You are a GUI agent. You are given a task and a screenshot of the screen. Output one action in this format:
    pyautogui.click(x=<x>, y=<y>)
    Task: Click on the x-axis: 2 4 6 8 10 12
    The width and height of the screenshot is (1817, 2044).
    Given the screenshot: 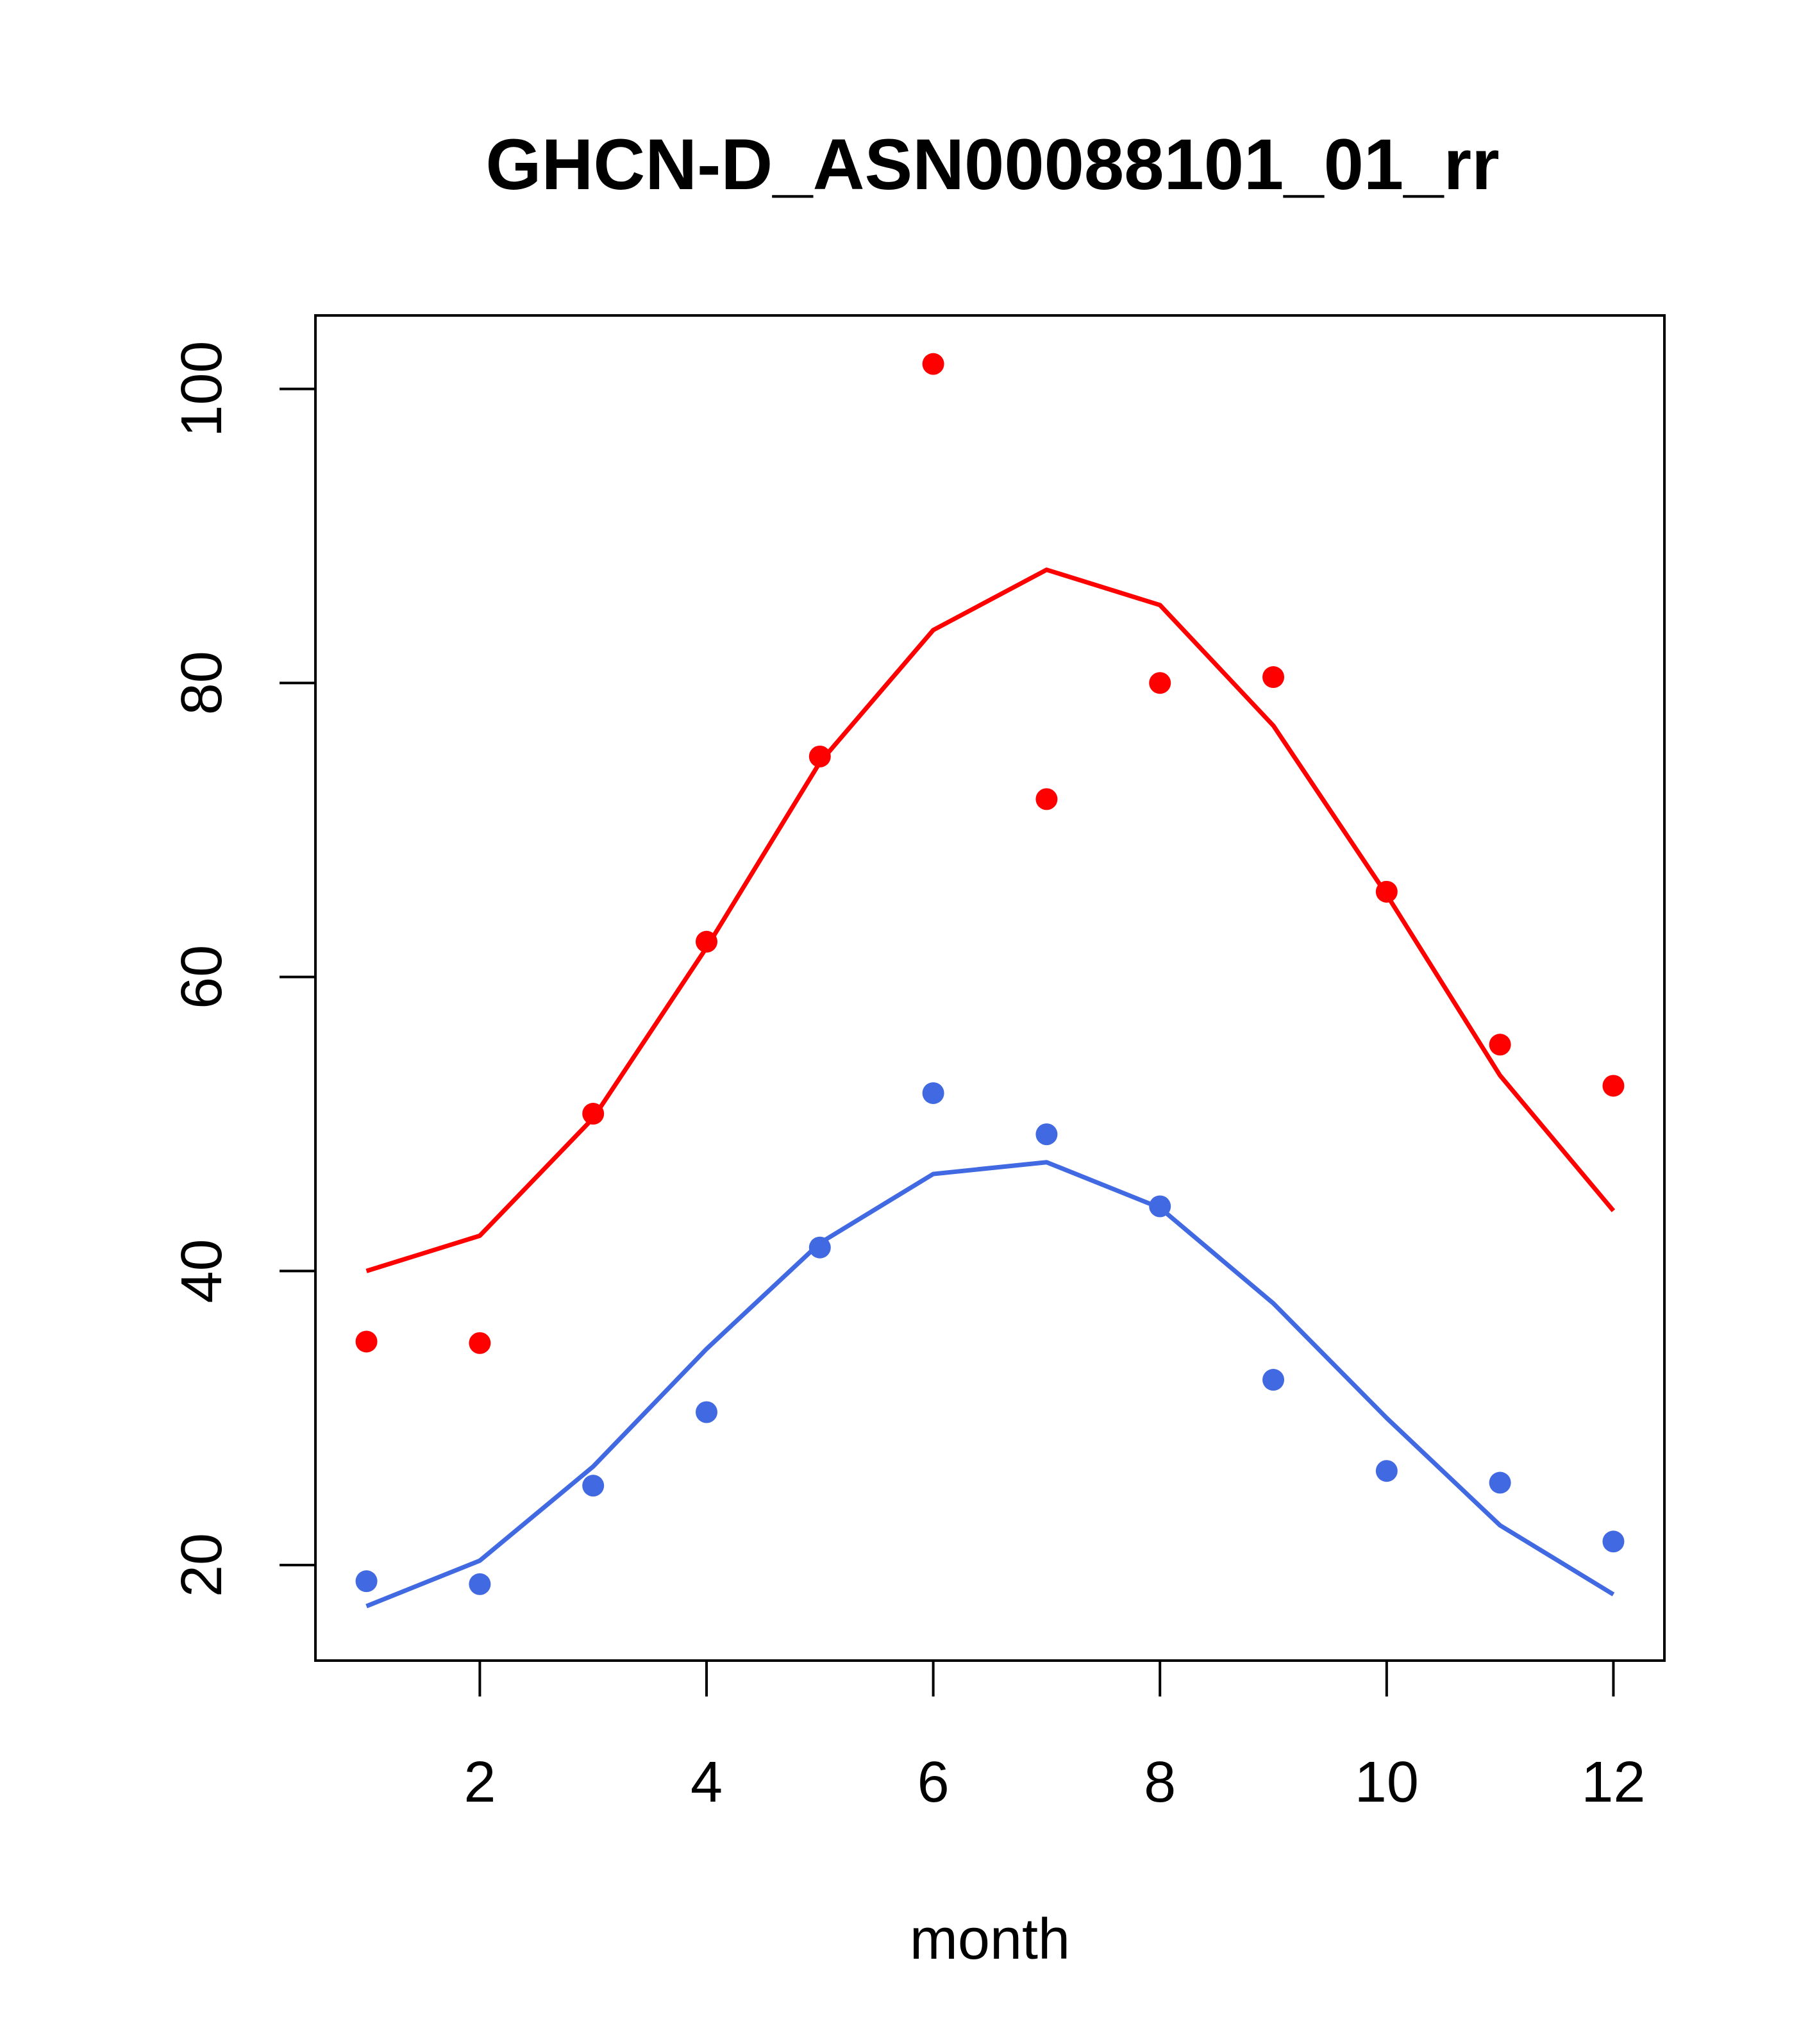 What is the action you would take?
    pyautogui.click(x=1054, y=1736)
    